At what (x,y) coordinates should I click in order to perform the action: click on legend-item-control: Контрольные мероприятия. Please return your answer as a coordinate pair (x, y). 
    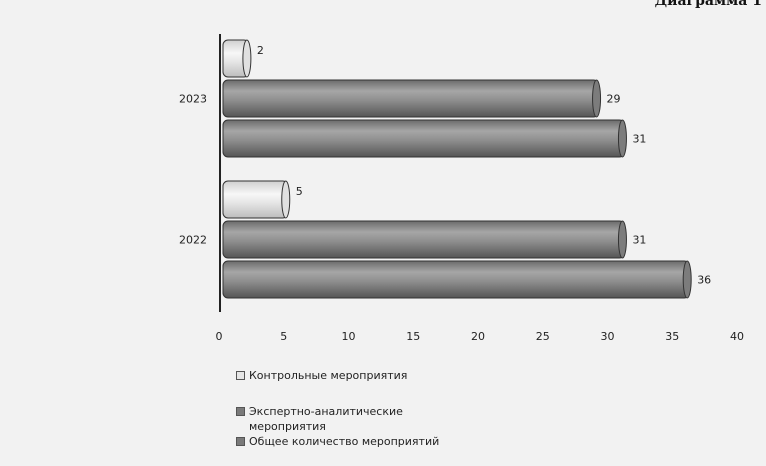
    Looking at the image, I should click on (321, 375).